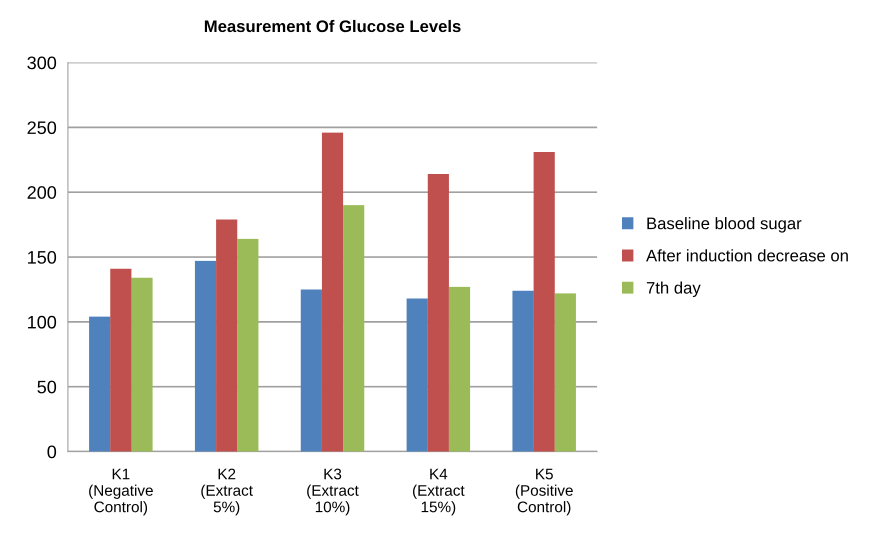 The image size is (882, 544). I want to click on y-tick-label: 100, so click(42, 322).